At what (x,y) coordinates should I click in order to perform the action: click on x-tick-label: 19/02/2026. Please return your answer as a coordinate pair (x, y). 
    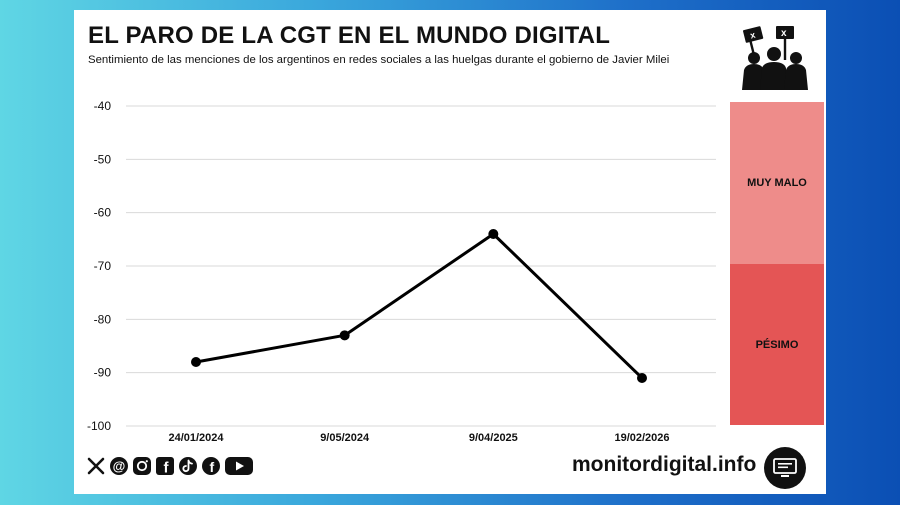
    Looking at the image, I should click on (641, 438).